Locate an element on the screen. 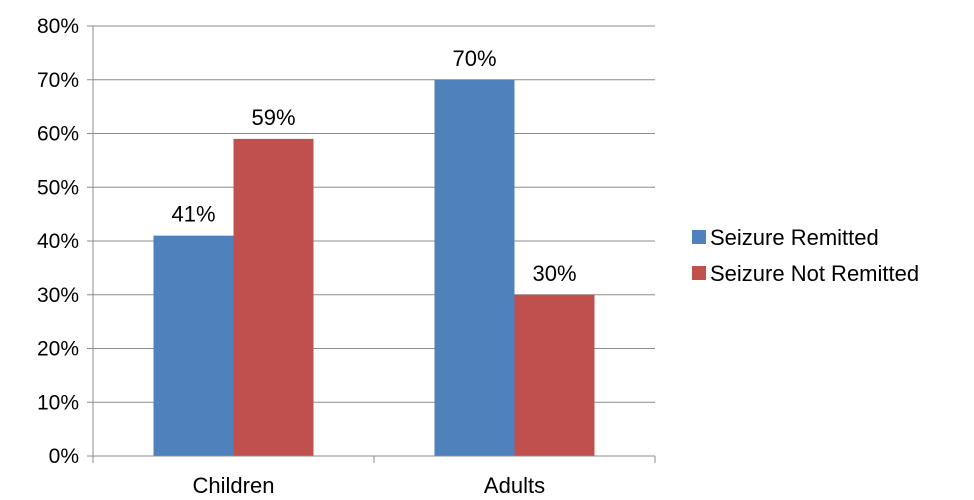  legend-label: Seizure Not Remitted is located at coordinates (814, 273).